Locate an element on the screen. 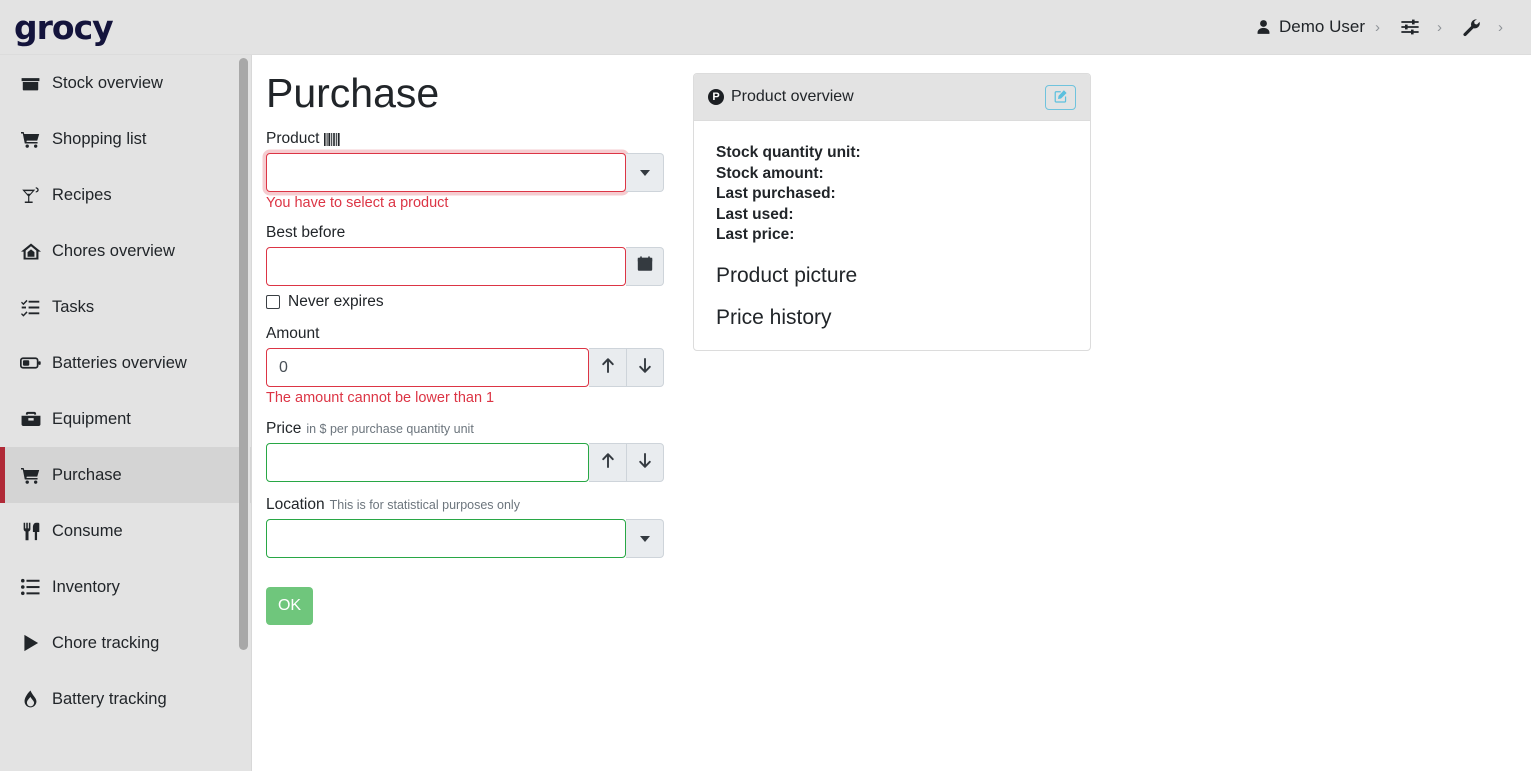 Image resolution: width=1531 pixels, height=771 pixels. battery-icon is located at coordinates (30, 363).